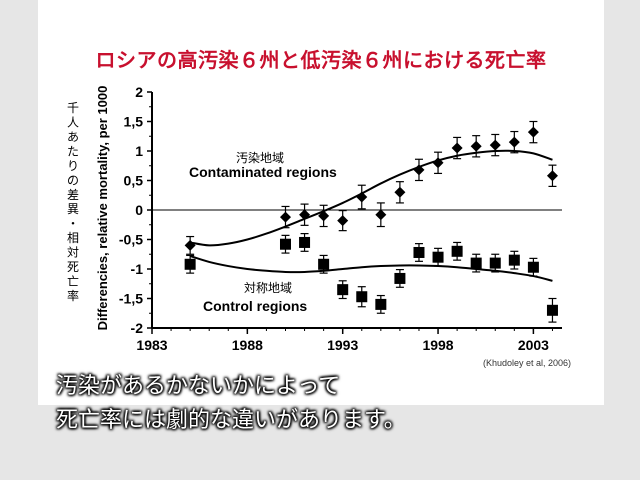 Image resolution: width=640 pixels, height=480 pixels. I want to click on x-tick-label: 1983, so click(151, 345).